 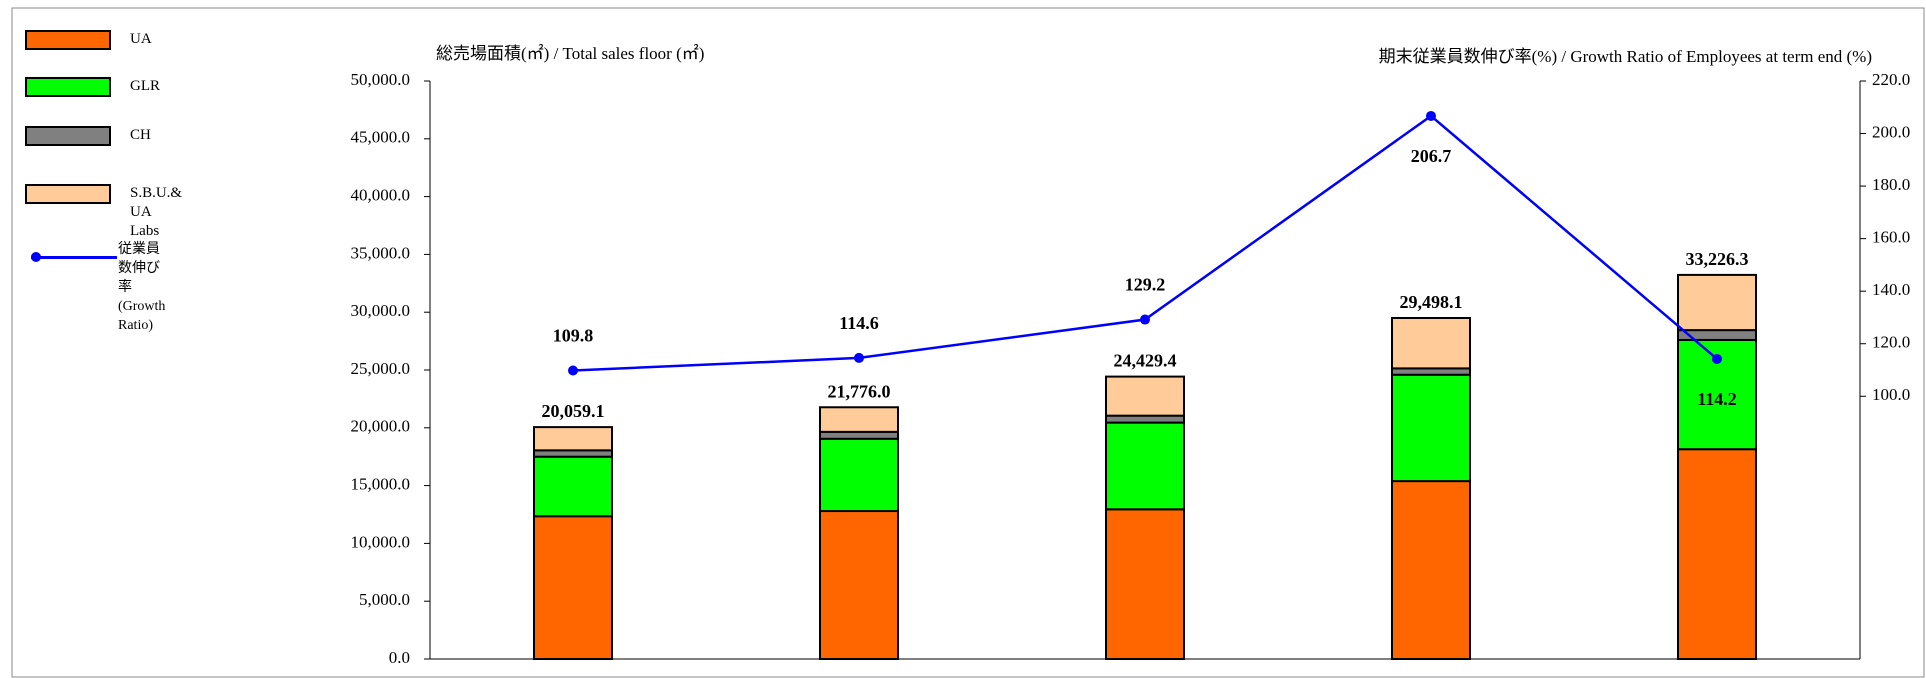 I want to click on growth-label: 129.2, so click(x=1145, y=285).